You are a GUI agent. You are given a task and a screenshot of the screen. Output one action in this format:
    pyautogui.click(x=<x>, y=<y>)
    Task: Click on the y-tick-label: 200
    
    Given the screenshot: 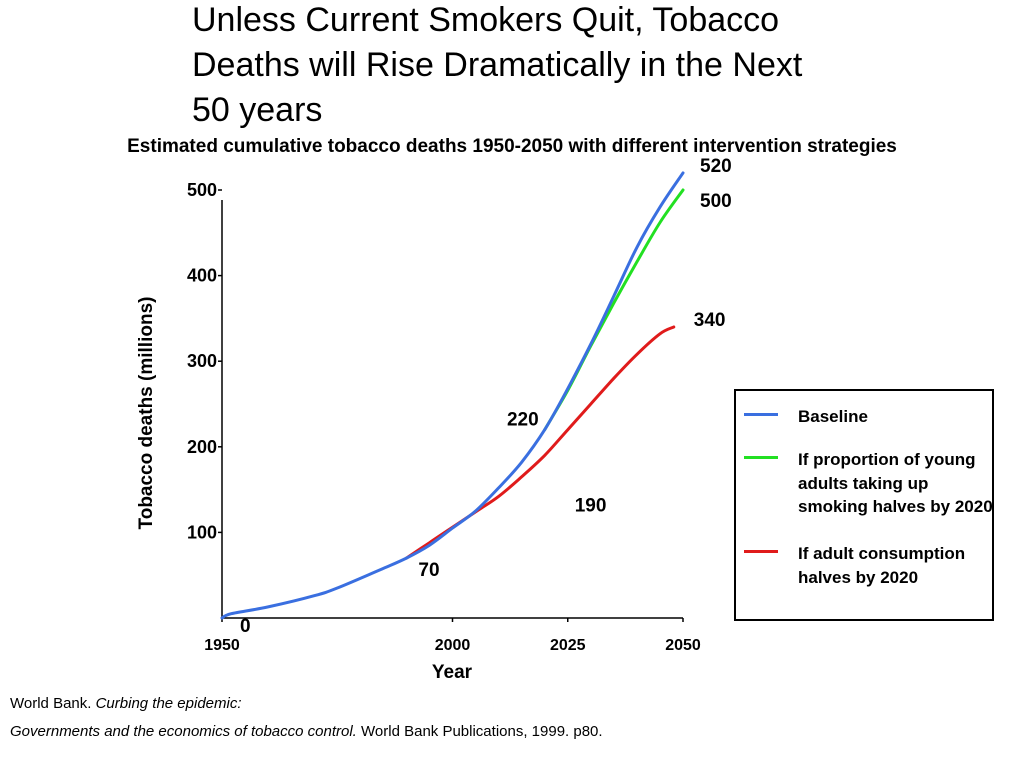 What is the action you would take?
    pyautogui.click(x=202, y=447)
    